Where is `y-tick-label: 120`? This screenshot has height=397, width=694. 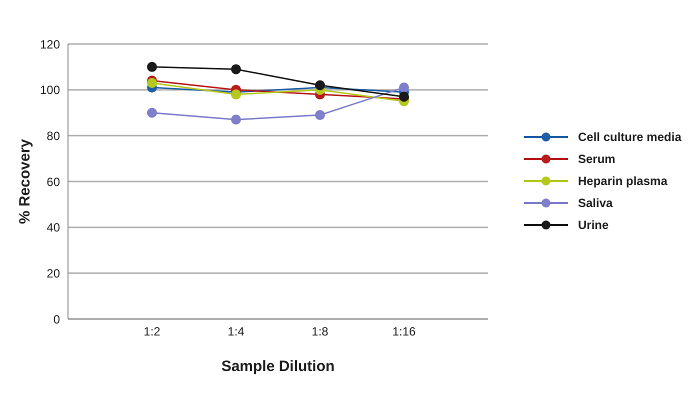 y-tick-label: 120 is located at coordinates (50, 44).